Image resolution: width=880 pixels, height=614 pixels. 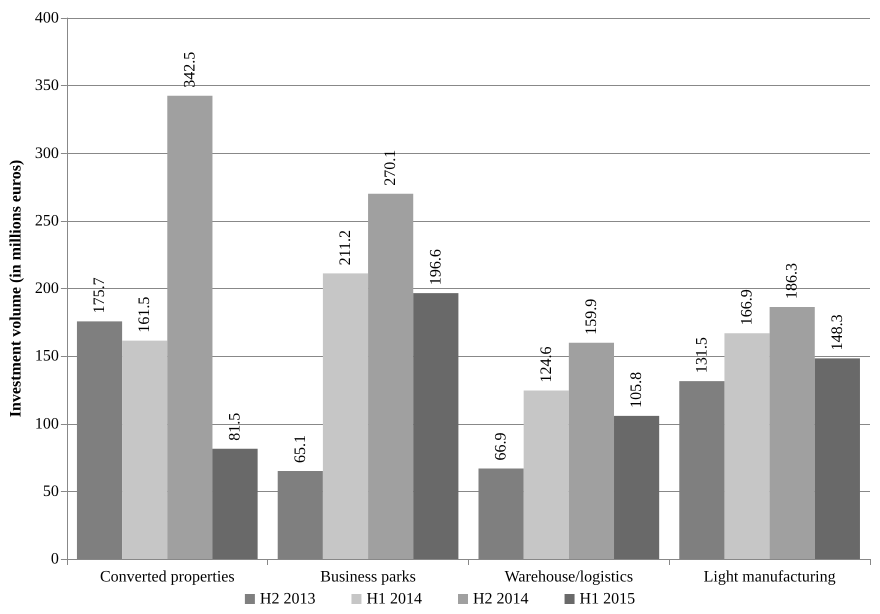 I want to click on data-label: 159.9, so click(x=591, y=316).